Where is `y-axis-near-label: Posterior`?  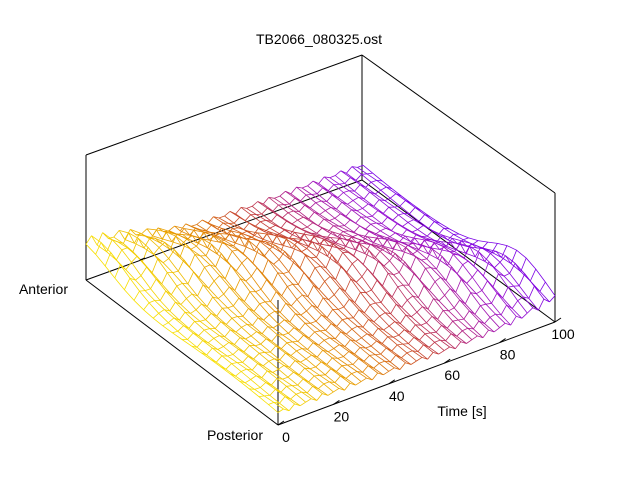 y-axis-near-label: Posterior is located at coordinates (235, 435).